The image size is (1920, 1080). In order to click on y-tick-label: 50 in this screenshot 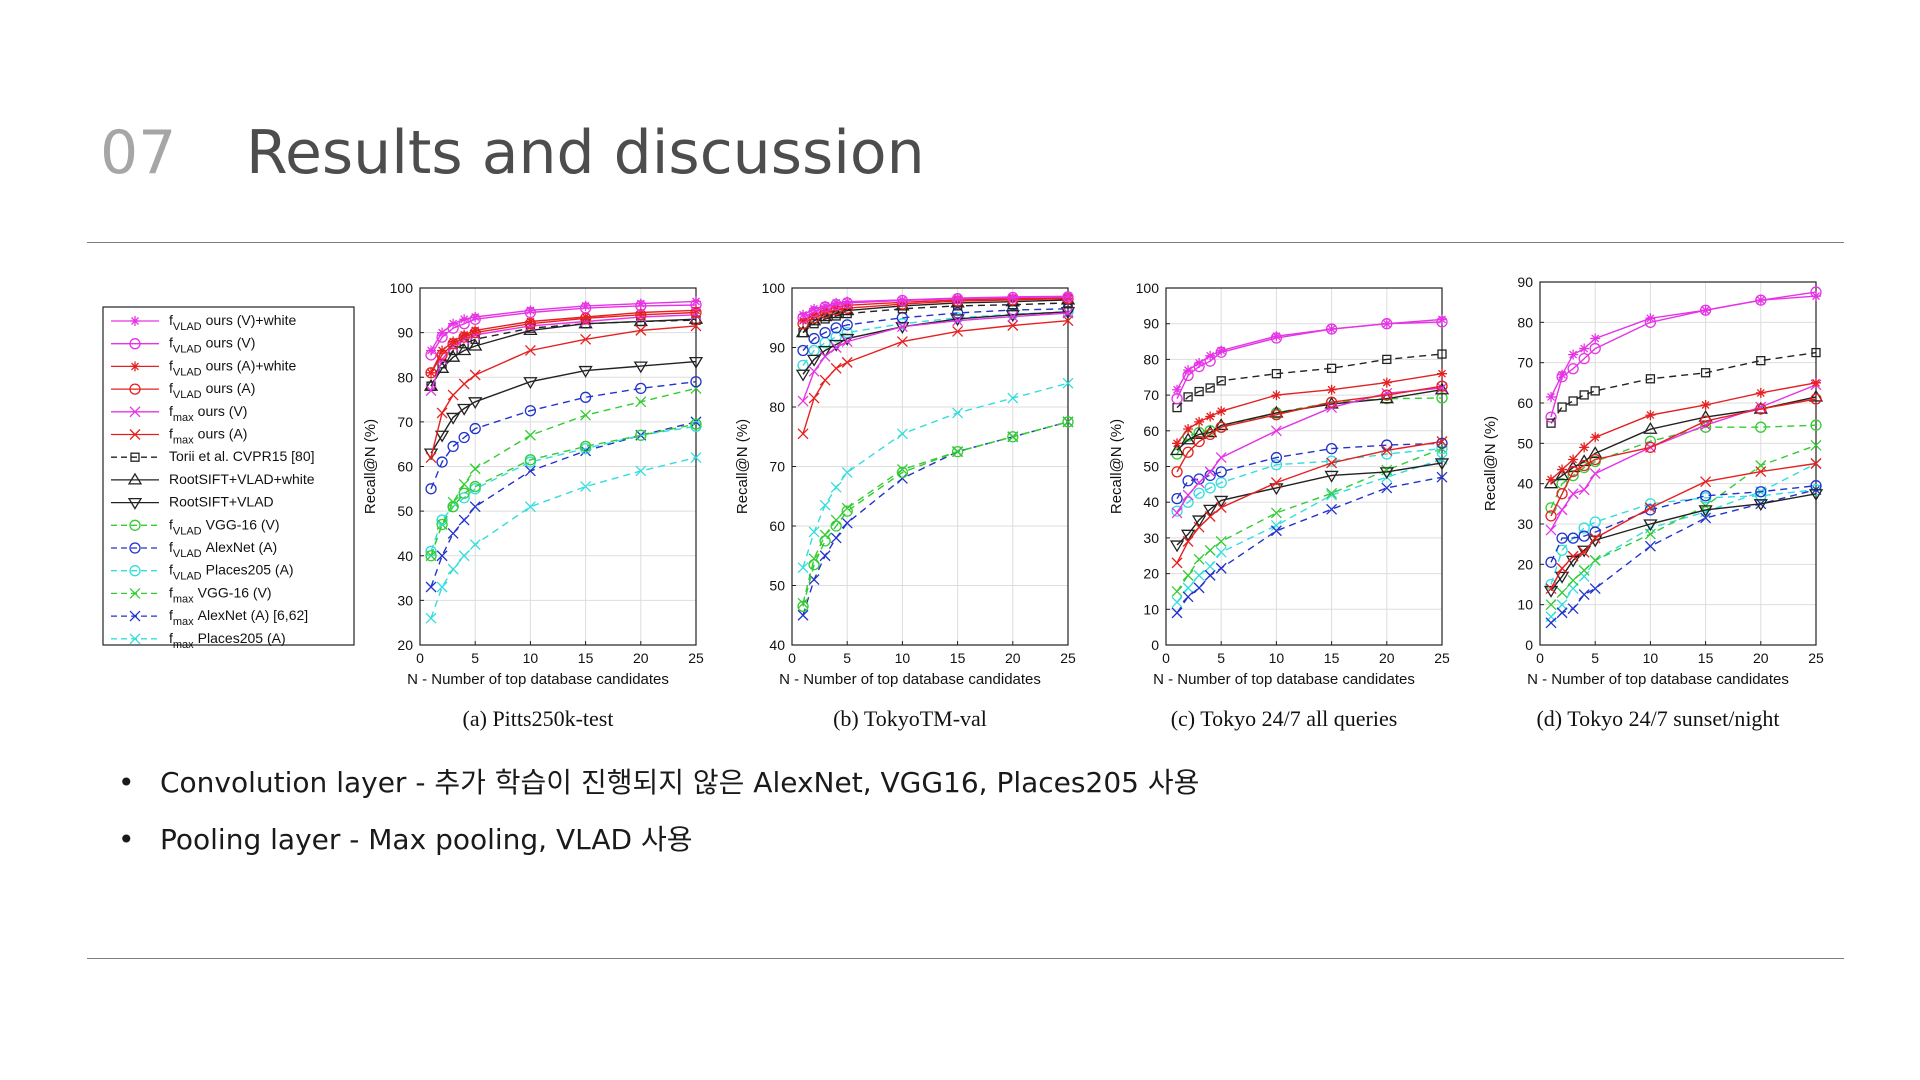, I will do `click(1151, 467)`.